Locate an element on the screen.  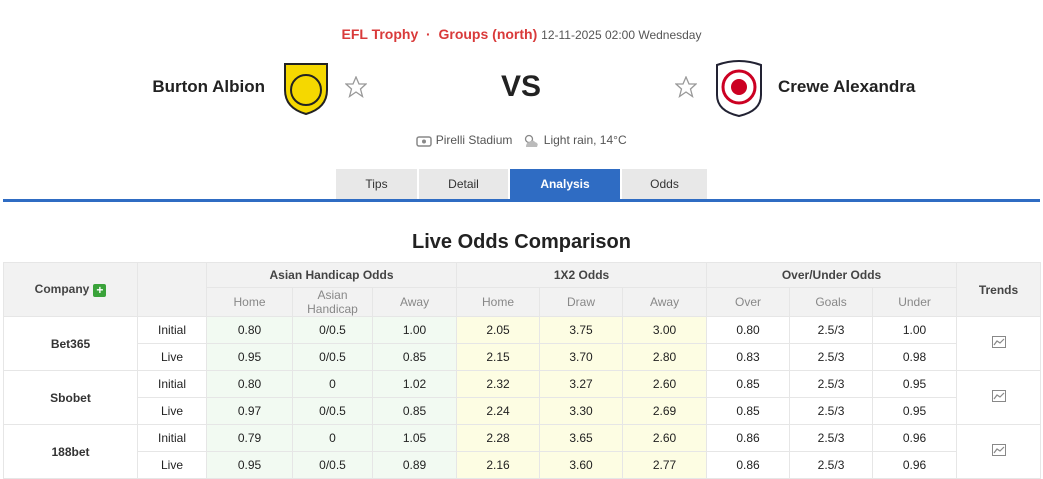
odds-value: 2.69 is located at coordinates (665, 411).